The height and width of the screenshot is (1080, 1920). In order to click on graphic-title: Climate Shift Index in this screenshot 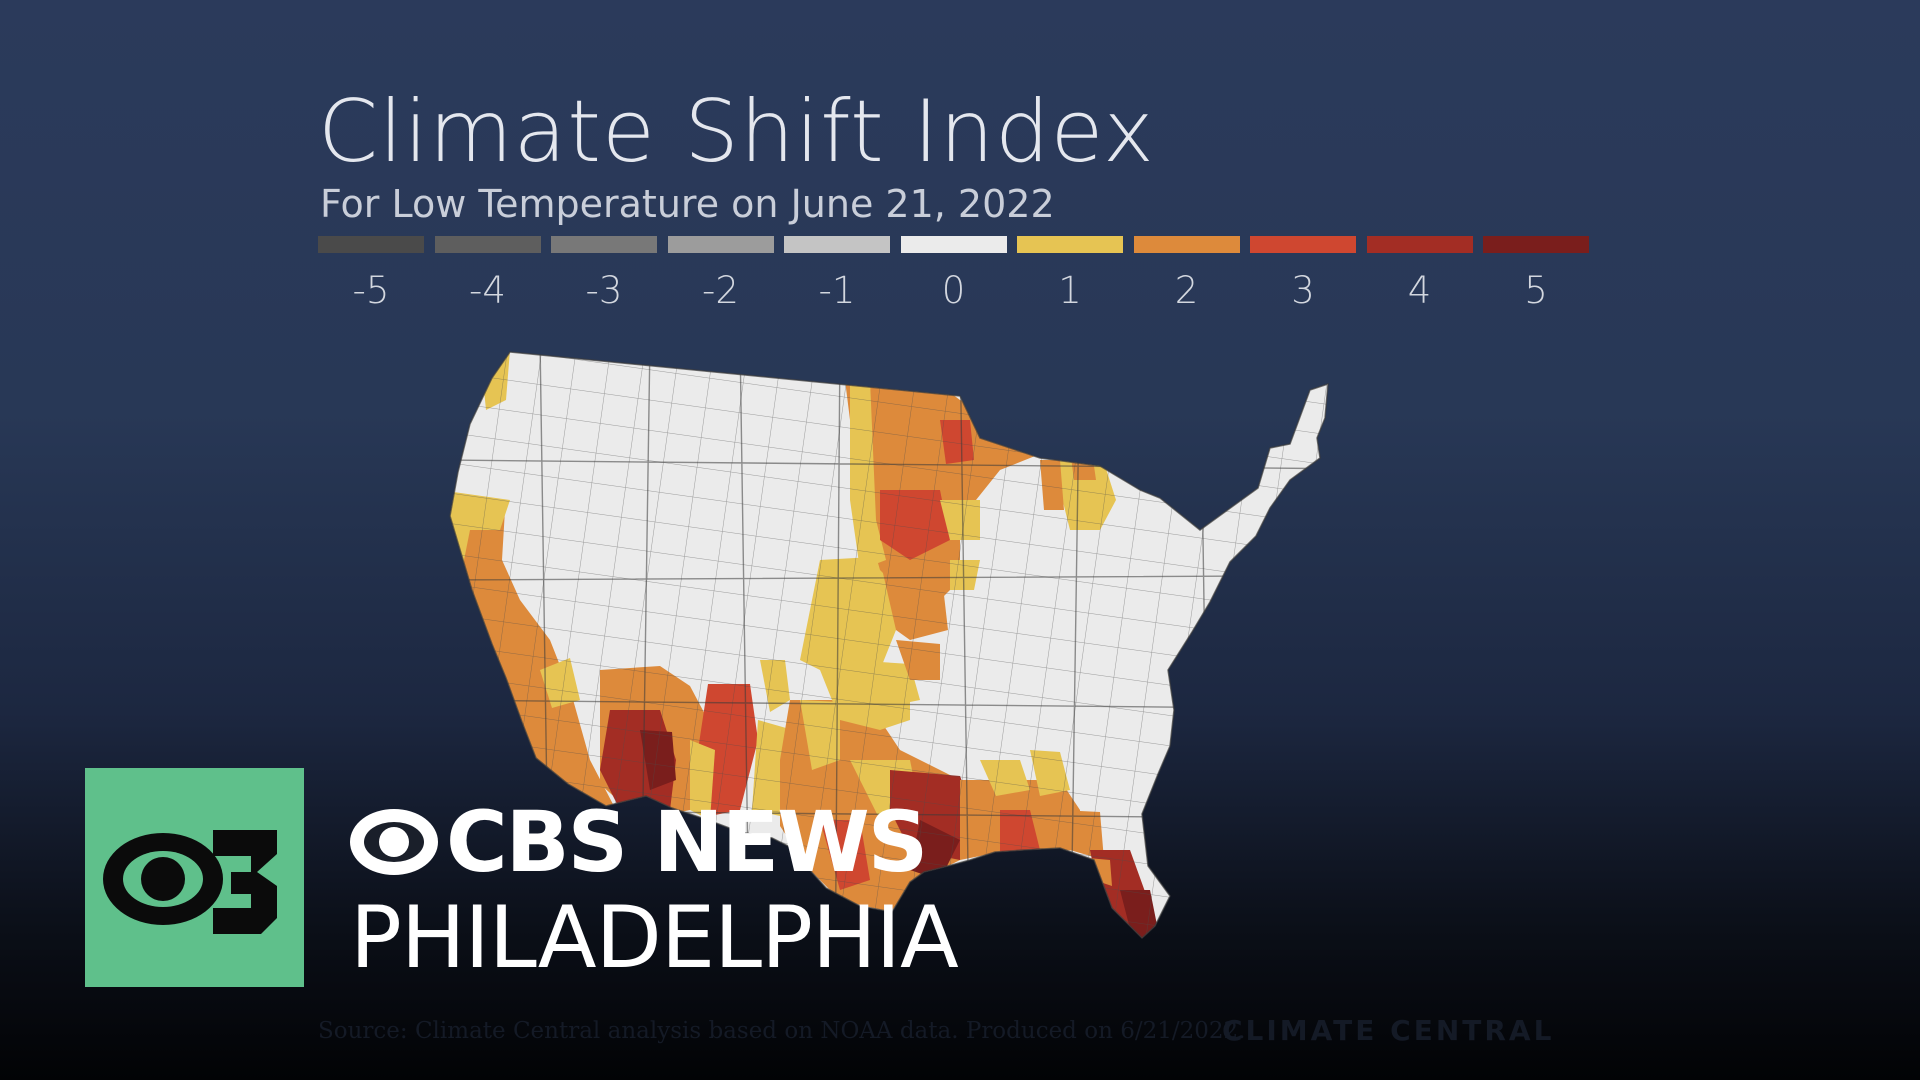, I will do `click(736, 132)`.